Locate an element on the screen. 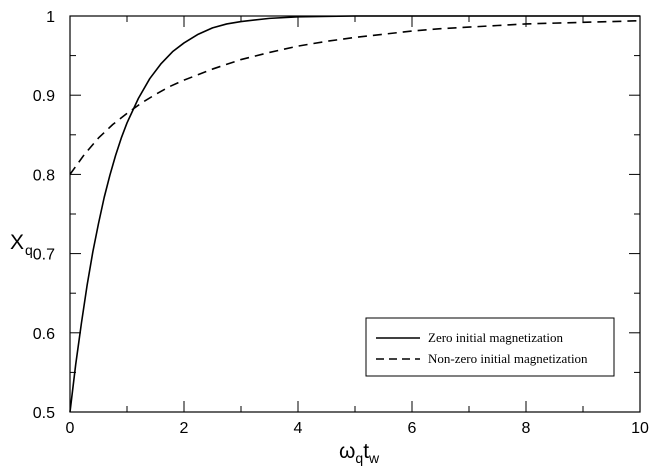 The width and height of the screenshot is (652, 466). x-axis-label-sub2: w is located at coordinates (374, 458).